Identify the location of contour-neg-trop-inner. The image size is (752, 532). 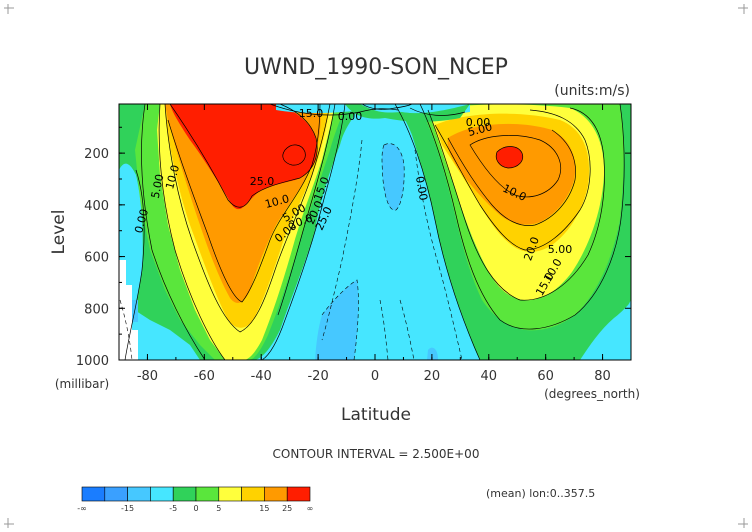
(384, 329).